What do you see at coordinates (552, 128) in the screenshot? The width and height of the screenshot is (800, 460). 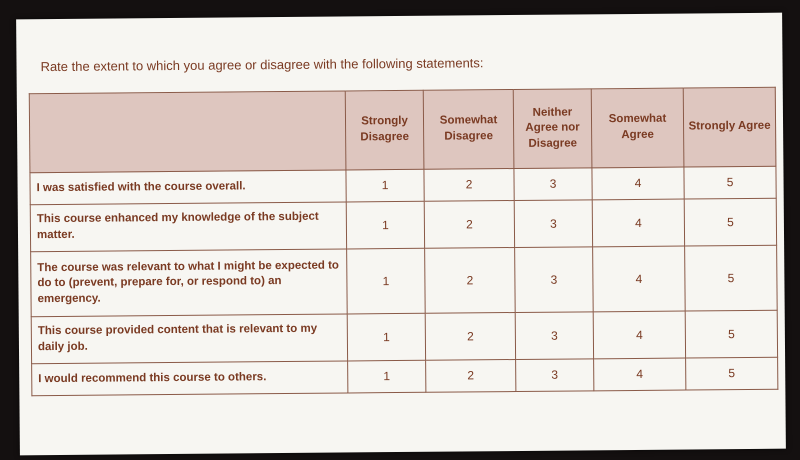 I see `column-header: Neither Agree nor Disagree` at bounding box center [552, 128].